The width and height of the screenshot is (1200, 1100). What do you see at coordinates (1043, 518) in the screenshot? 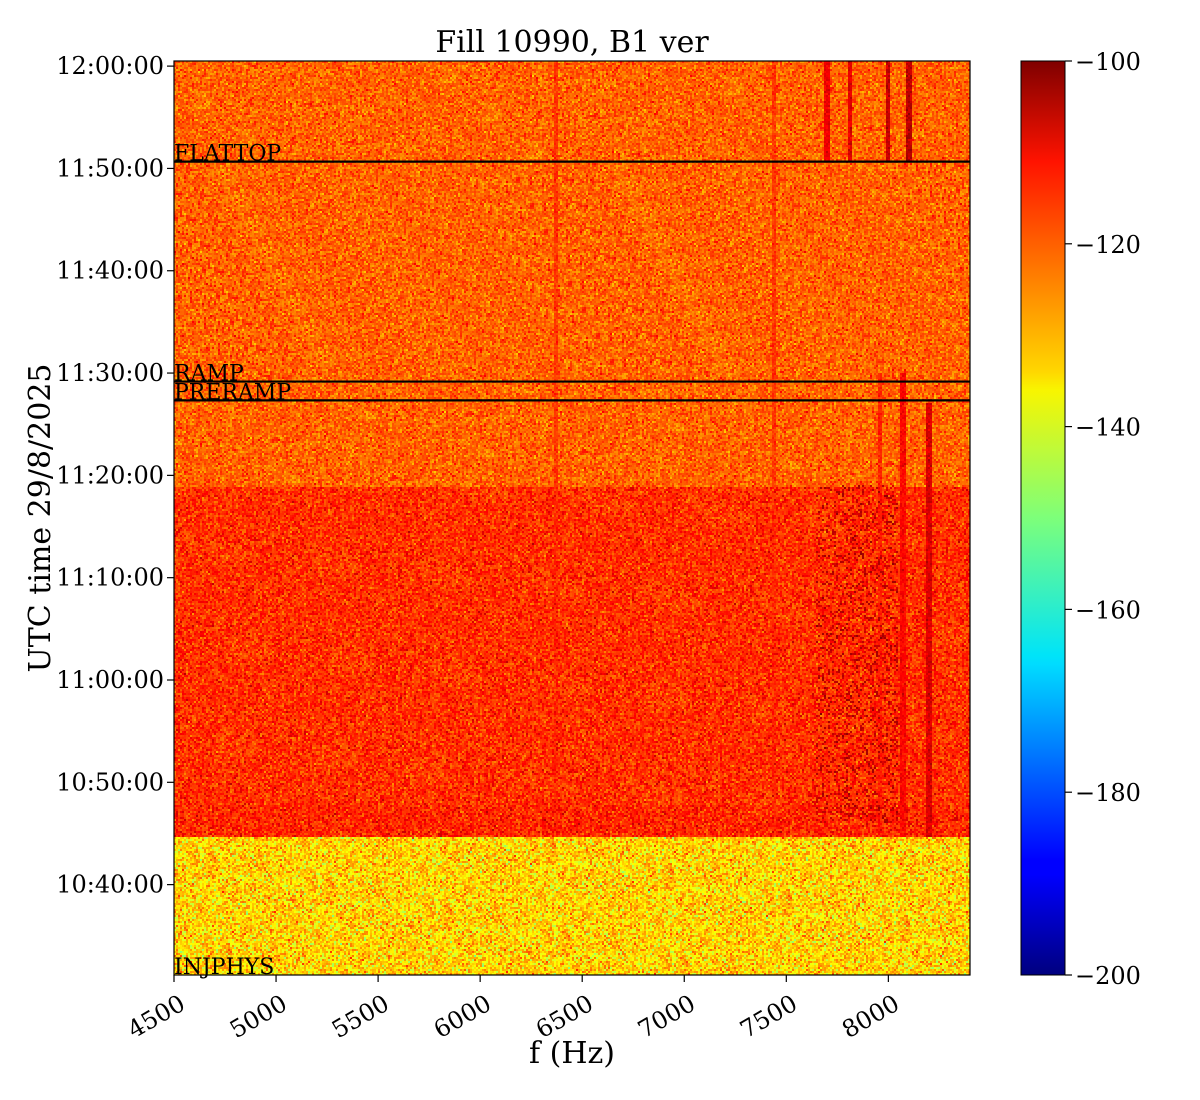
I see `colorbar` at bounding box center [1043, 518].